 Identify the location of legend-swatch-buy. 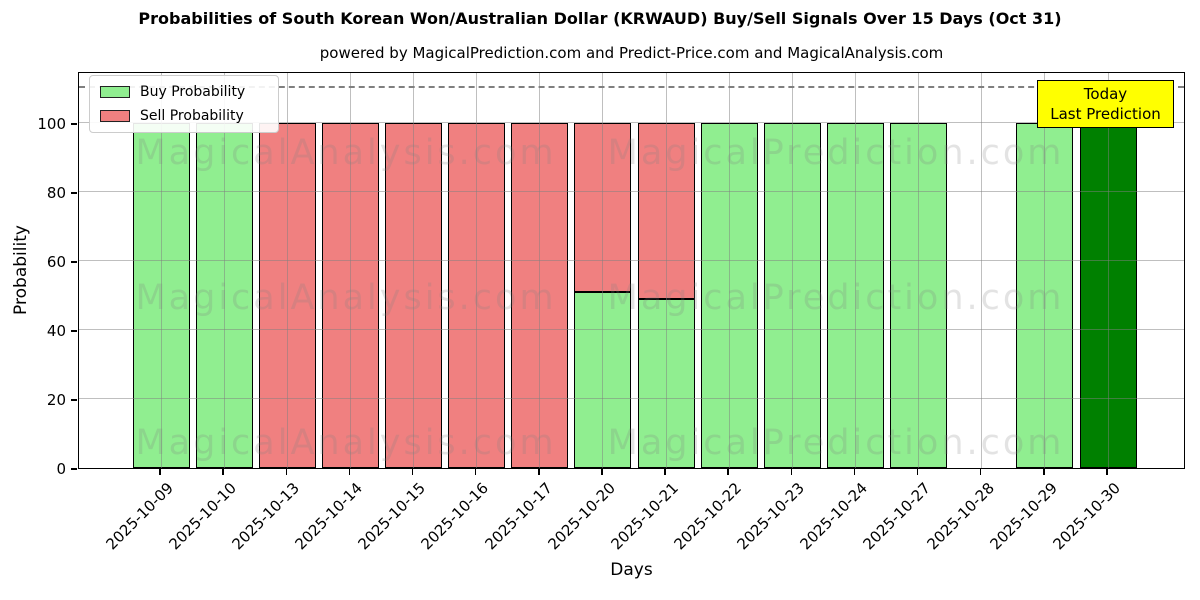
(115, 92).